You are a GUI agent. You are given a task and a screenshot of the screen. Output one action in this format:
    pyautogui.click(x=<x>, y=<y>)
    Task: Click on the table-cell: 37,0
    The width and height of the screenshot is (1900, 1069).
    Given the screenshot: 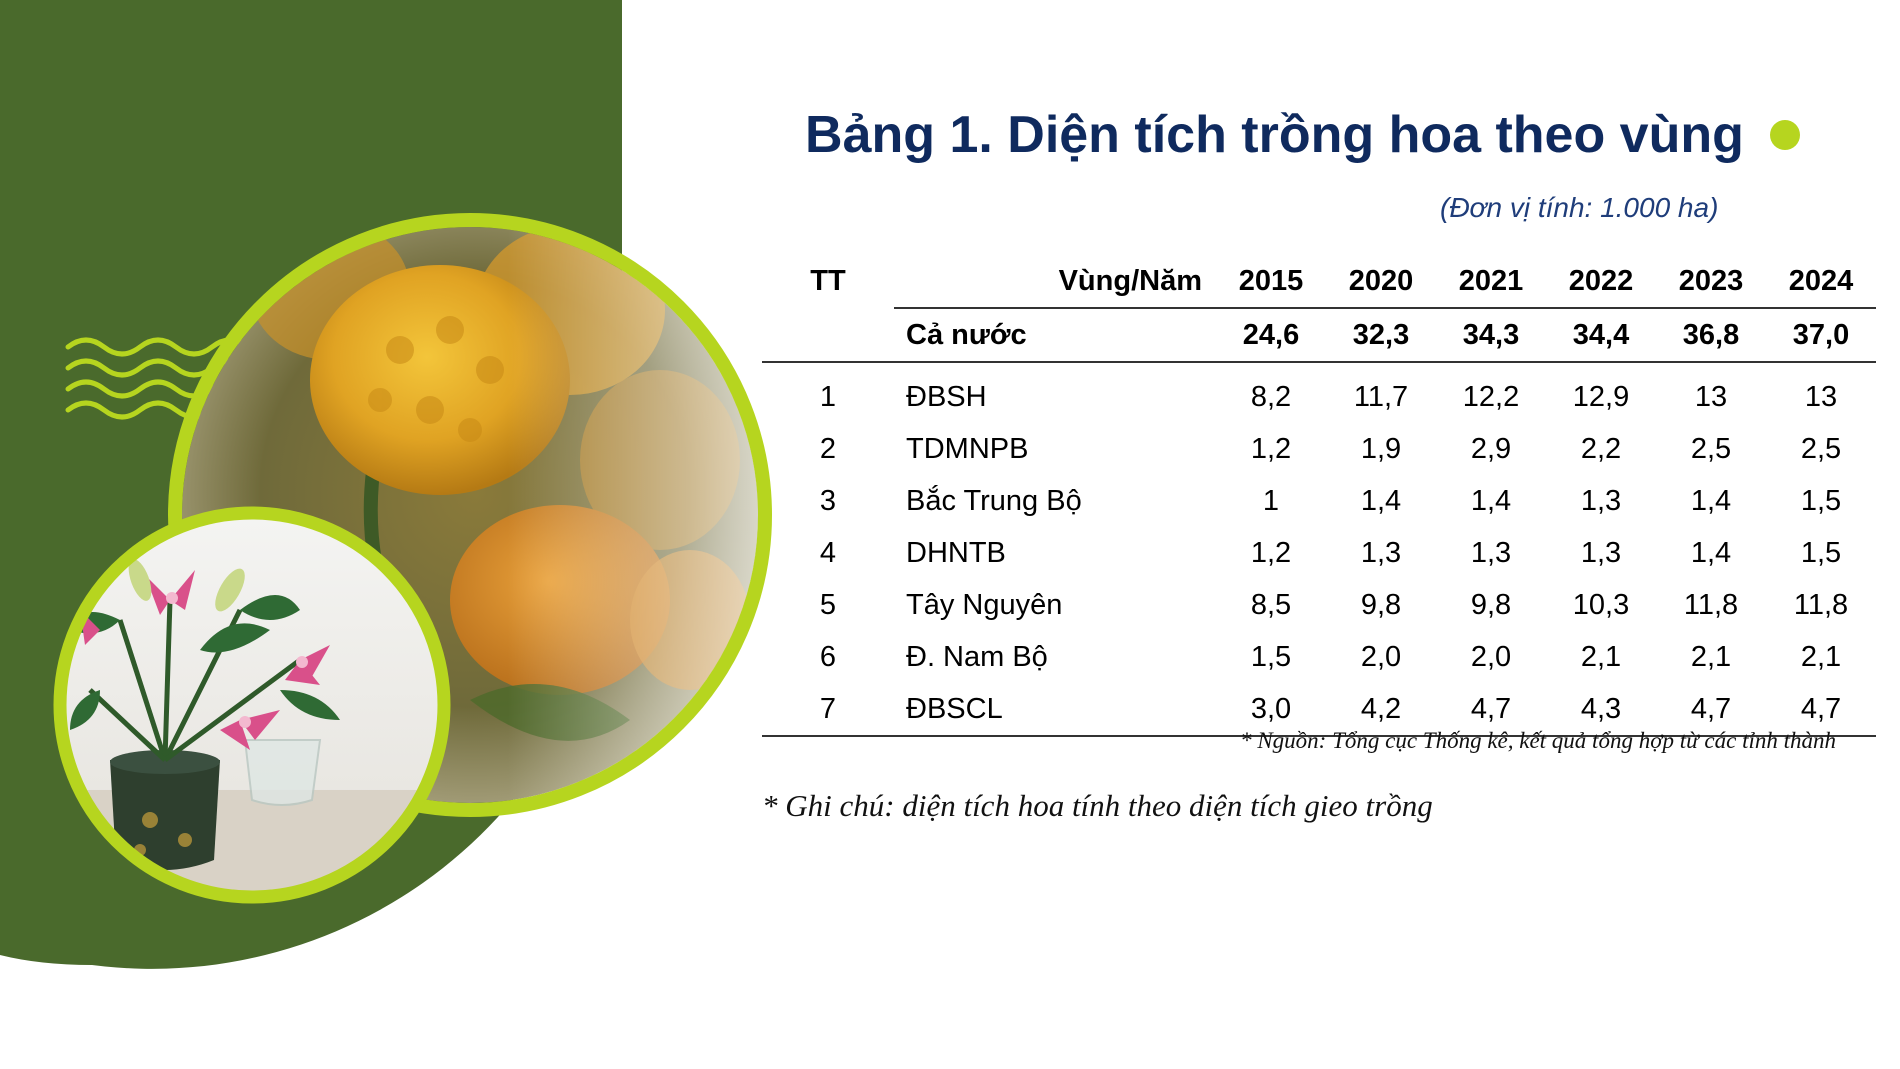 What is the action you would take?
    pyautogui.click(x=1821, y=335)
    